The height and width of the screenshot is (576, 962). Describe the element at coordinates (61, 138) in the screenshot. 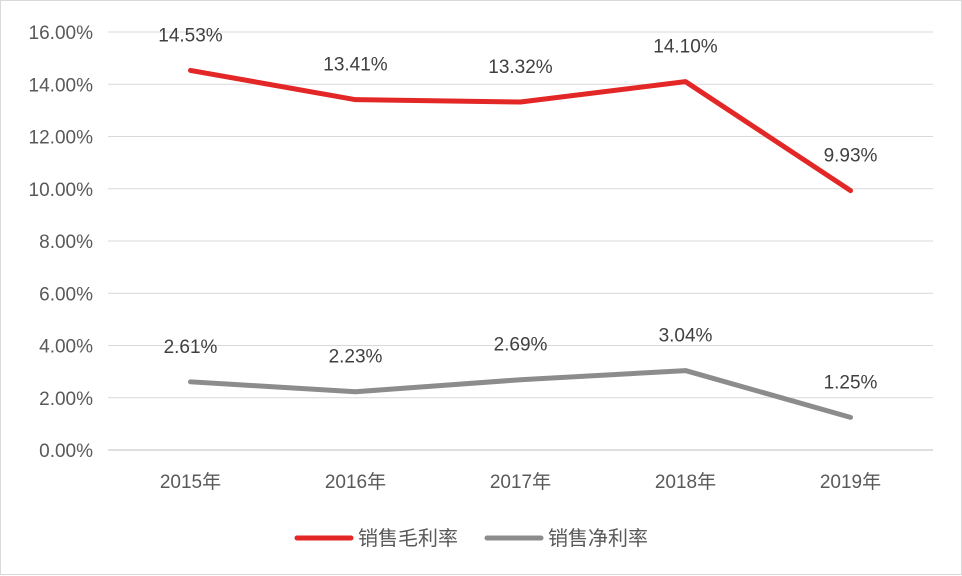

I see `y-tick-label: 12.00%` at that location.